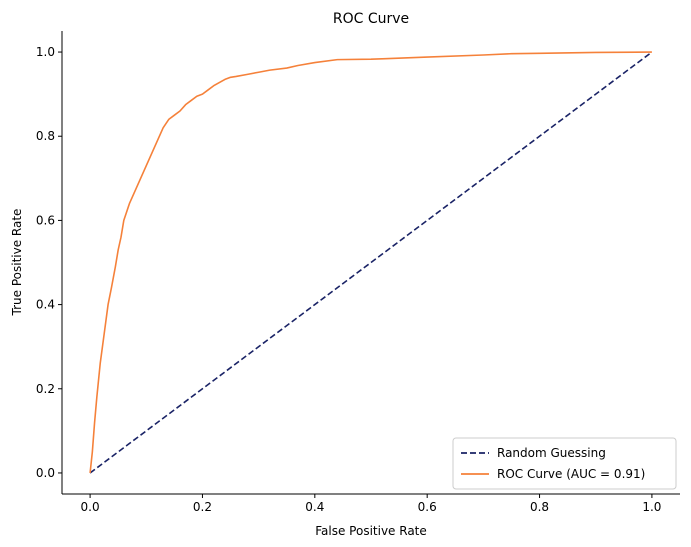 This screenshot has height=547, width=691. Describe the element at coordinates (45, 220) in the screenshot. I see `y-tick-label: 0.6` at that location.